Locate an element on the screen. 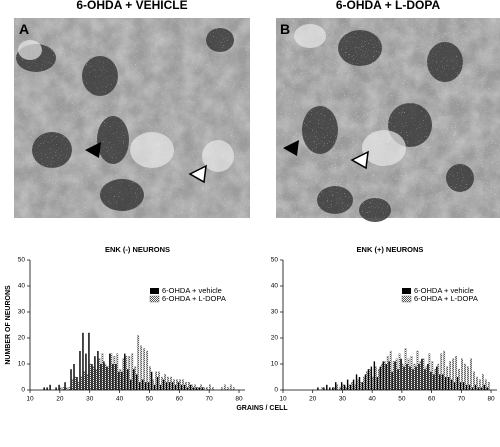 Image resolution: width=500 pixels, height=447 pixels. x-tick-label: 70 is located at coordinates (210, 399).